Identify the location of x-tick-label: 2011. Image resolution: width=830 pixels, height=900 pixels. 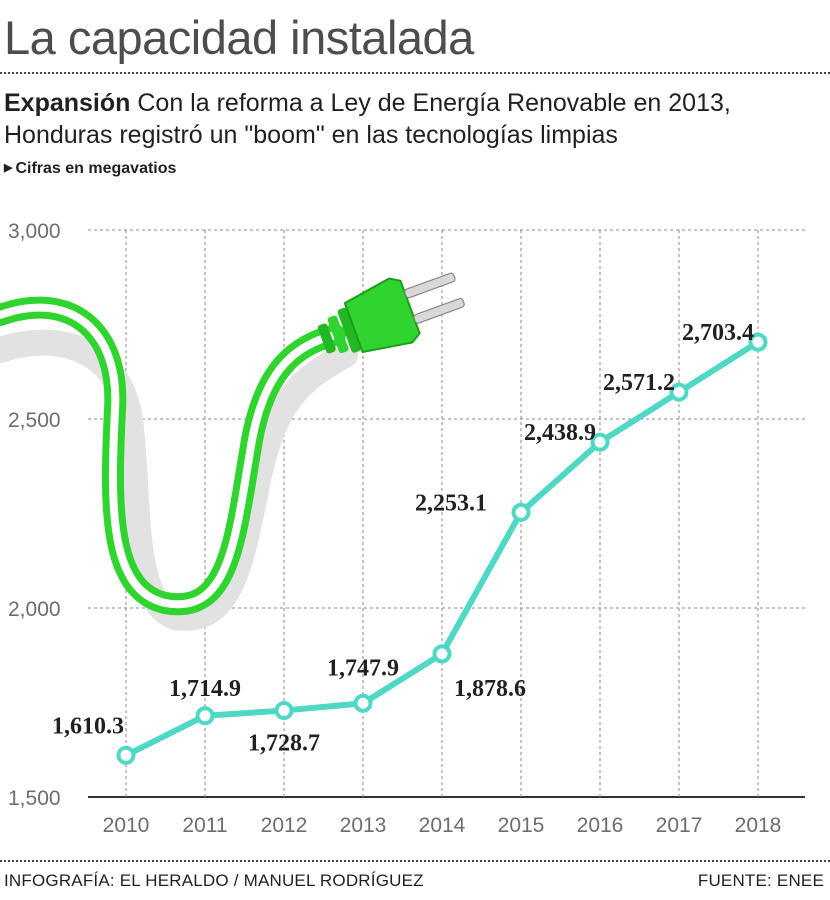
(204, 825).